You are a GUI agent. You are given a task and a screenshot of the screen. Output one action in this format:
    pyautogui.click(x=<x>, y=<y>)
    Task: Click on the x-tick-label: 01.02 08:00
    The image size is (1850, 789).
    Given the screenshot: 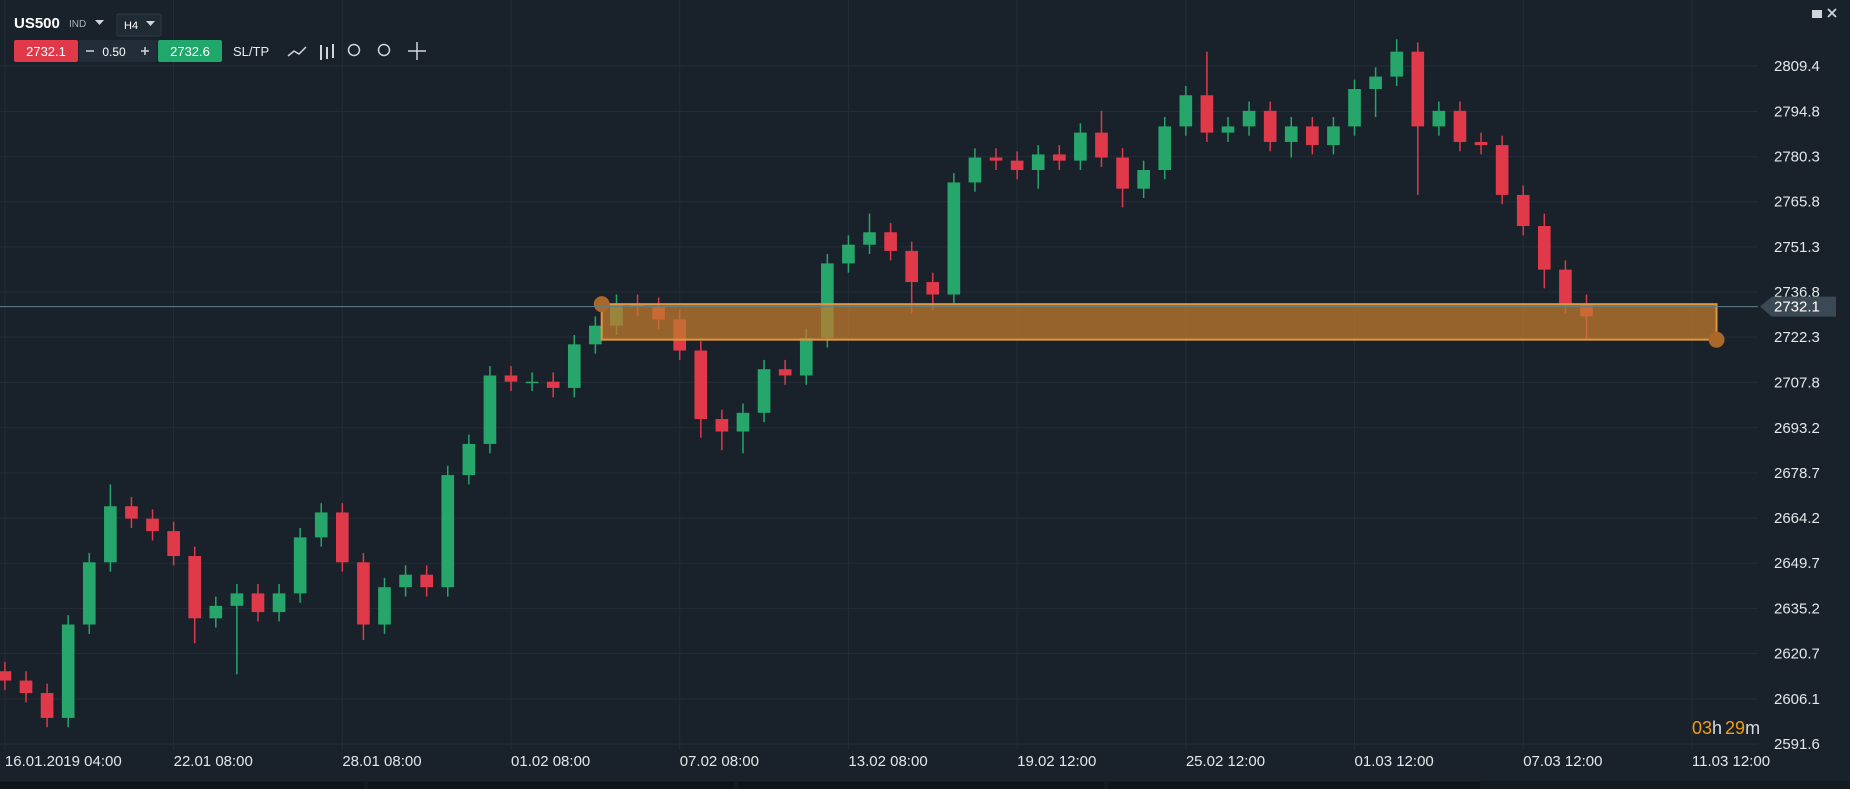 What is the action you would take?
    pyautogui.click(x=550, y=761)
    